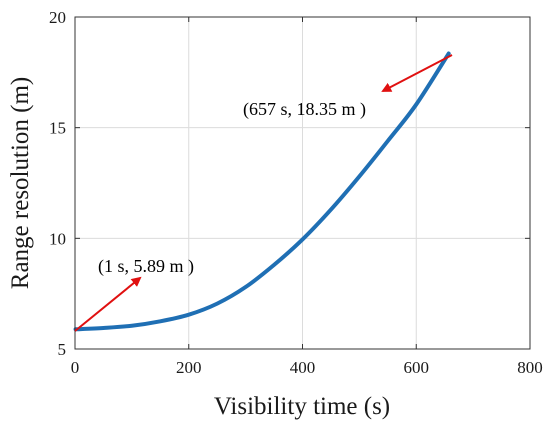 The height and width of the screenshot is (426, 550). Describe the element at coordinates (417, 367) in the screenshot. I see `x-tick-label: 600` at that location.